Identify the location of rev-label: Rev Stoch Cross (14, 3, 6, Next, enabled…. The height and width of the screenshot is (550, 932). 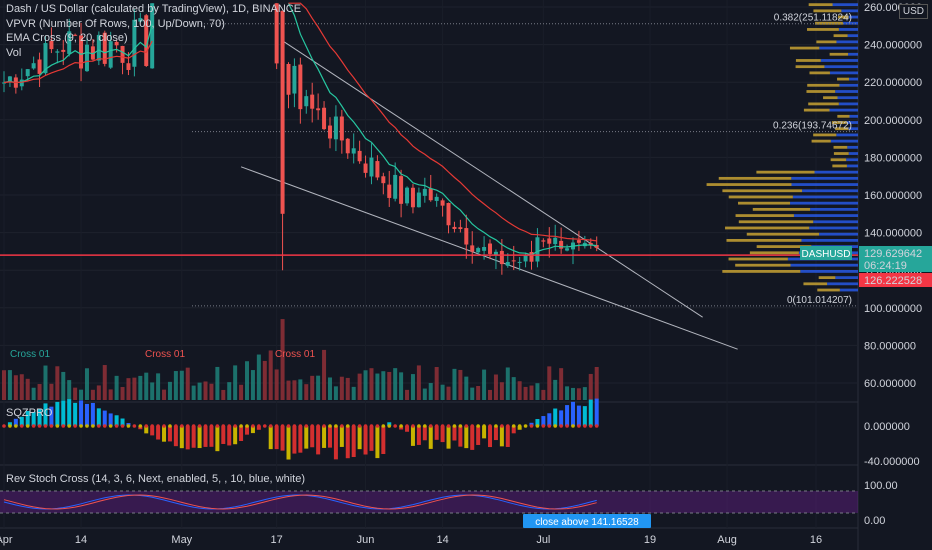
(155, 479).